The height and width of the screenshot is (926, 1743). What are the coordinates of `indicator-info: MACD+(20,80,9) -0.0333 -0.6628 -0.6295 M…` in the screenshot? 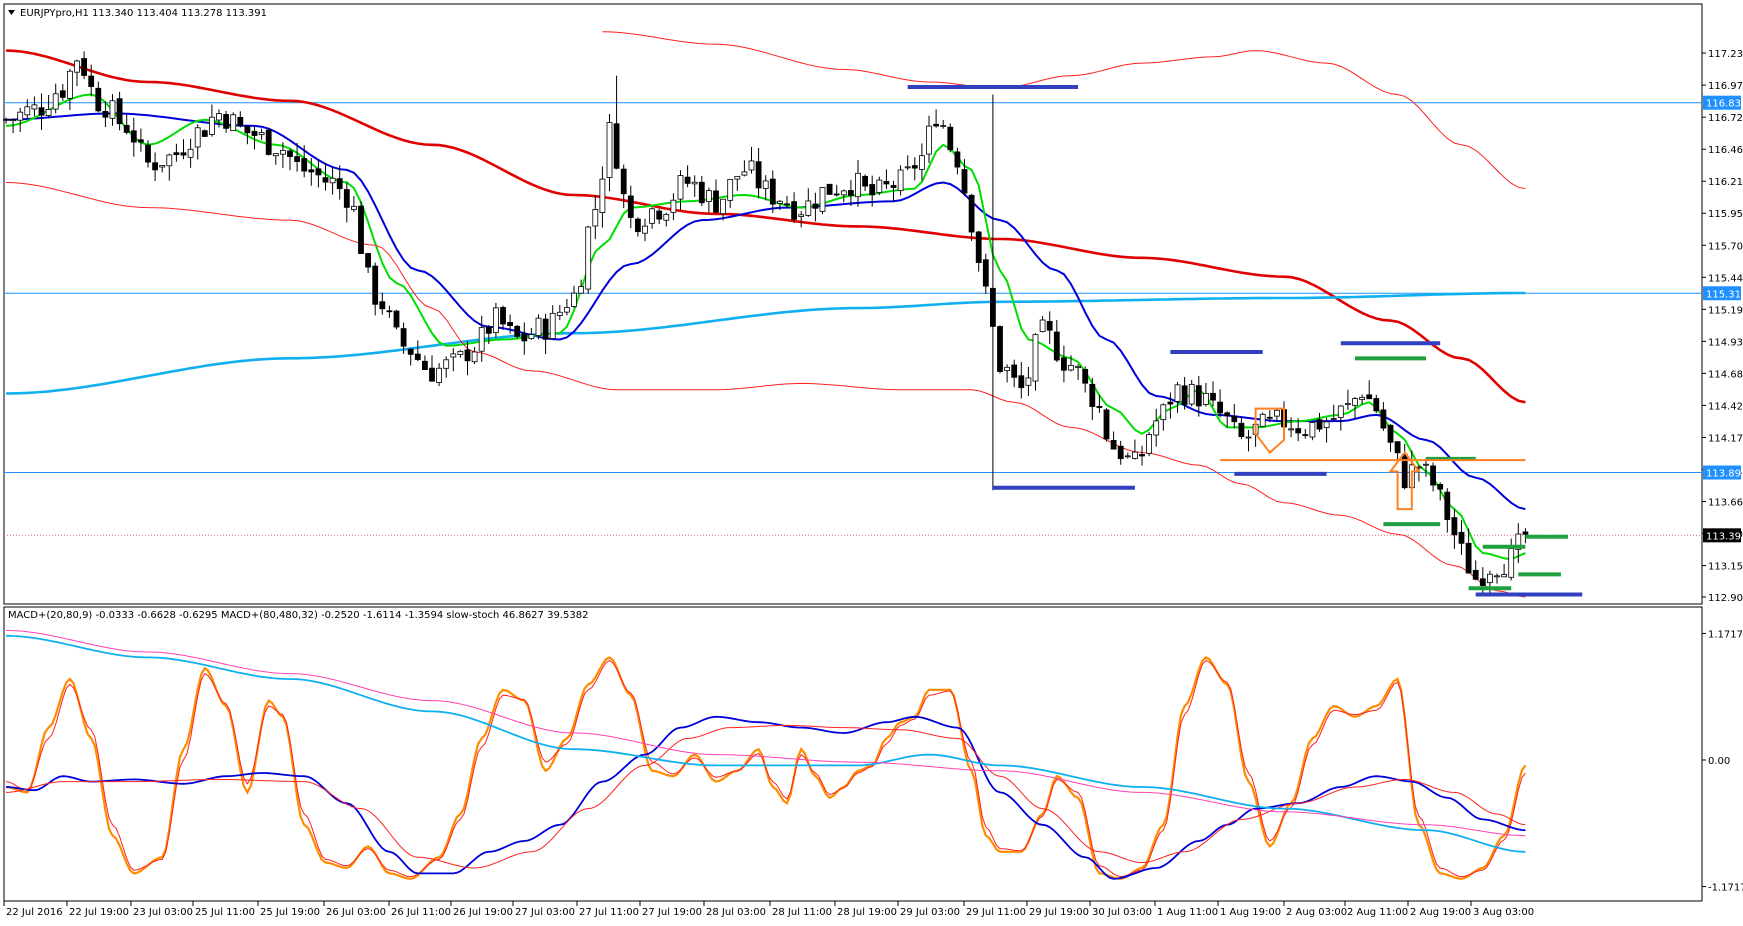 It's located at (298, 615).